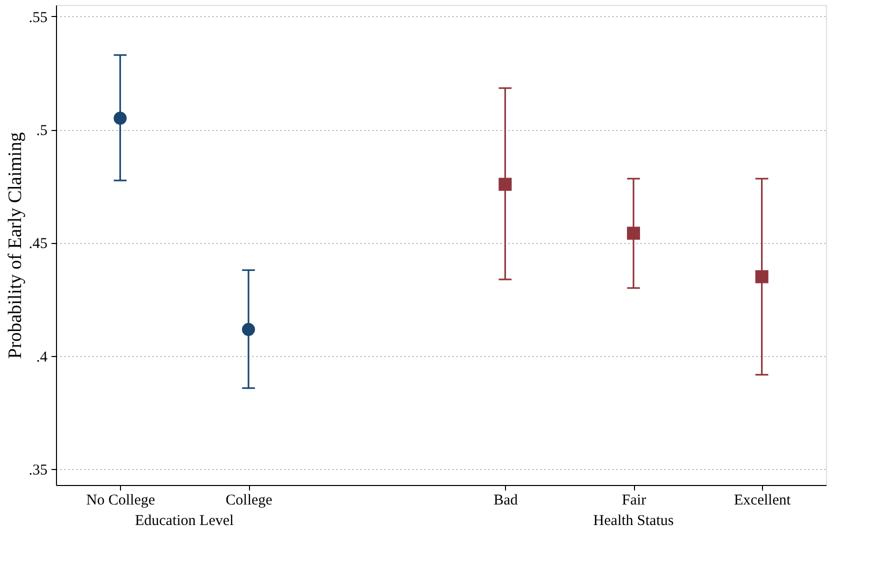  Describe the element at coordinates (184, 521) in the screenshot. I see `text: Education Level` at that location.